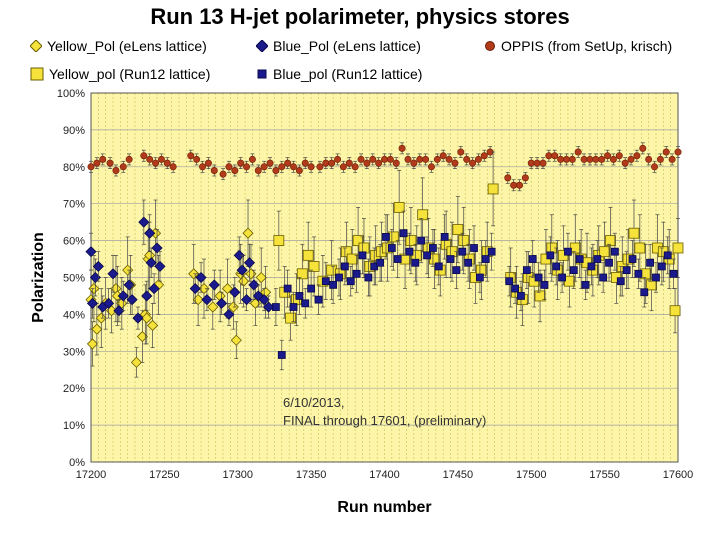 This screenshot has height=540, width=720. Describe the element at coordinates (74, 205) in the screenshot. I see `y-tick-label: 70%` at that location.